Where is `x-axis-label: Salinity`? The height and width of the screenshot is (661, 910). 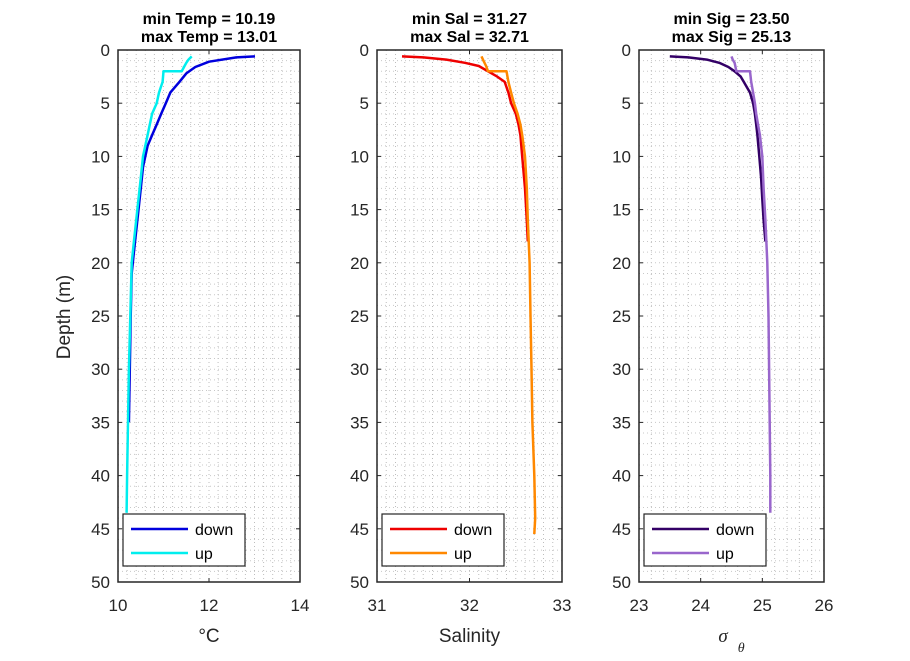 x-axis-label: Salinity is located at coordinates (470, 636).